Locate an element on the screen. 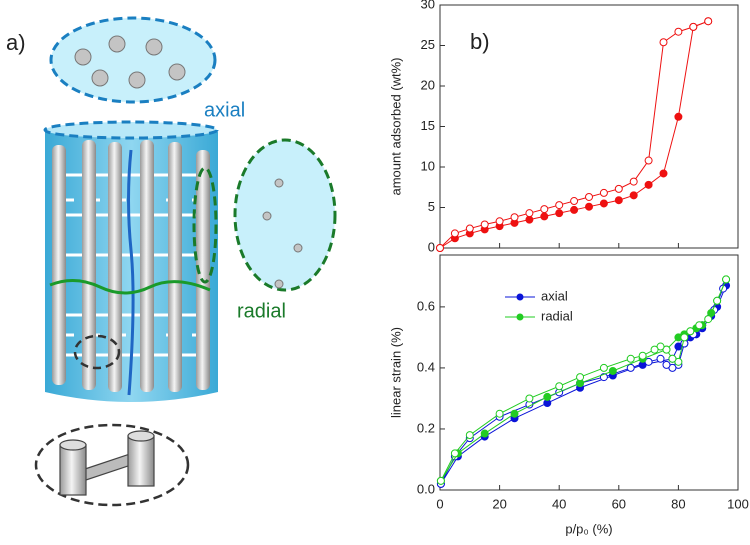 This screenshot has height=545, width=750. x-tick-label: 40 is located at coordinates (559, 503).